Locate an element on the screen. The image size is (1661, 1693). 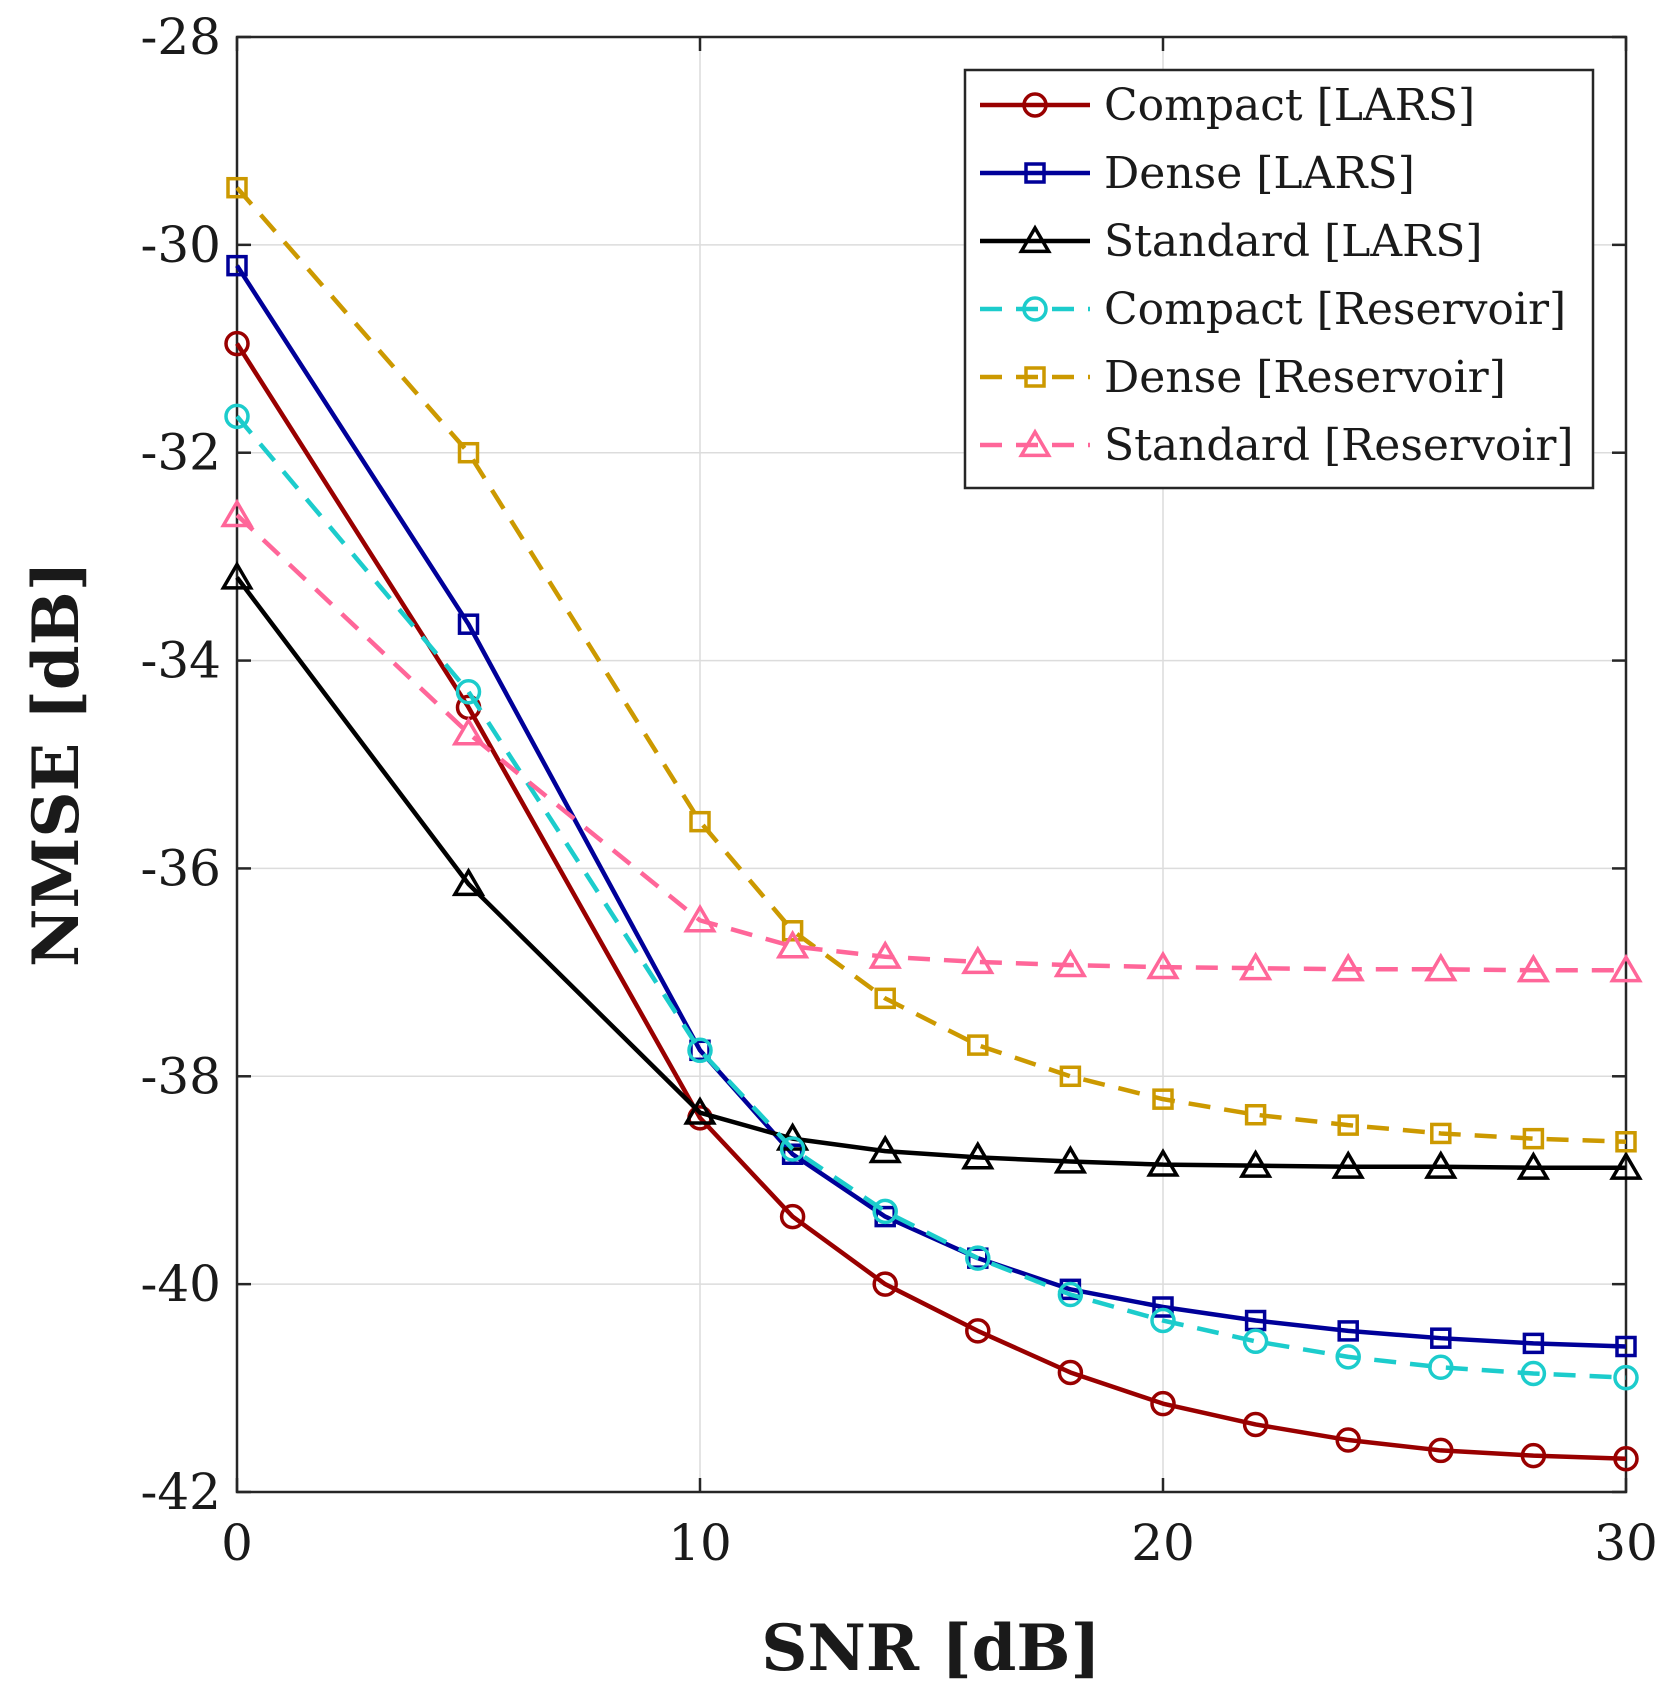
x-tick-label: 20 is located at coordinates (1163, 1543).